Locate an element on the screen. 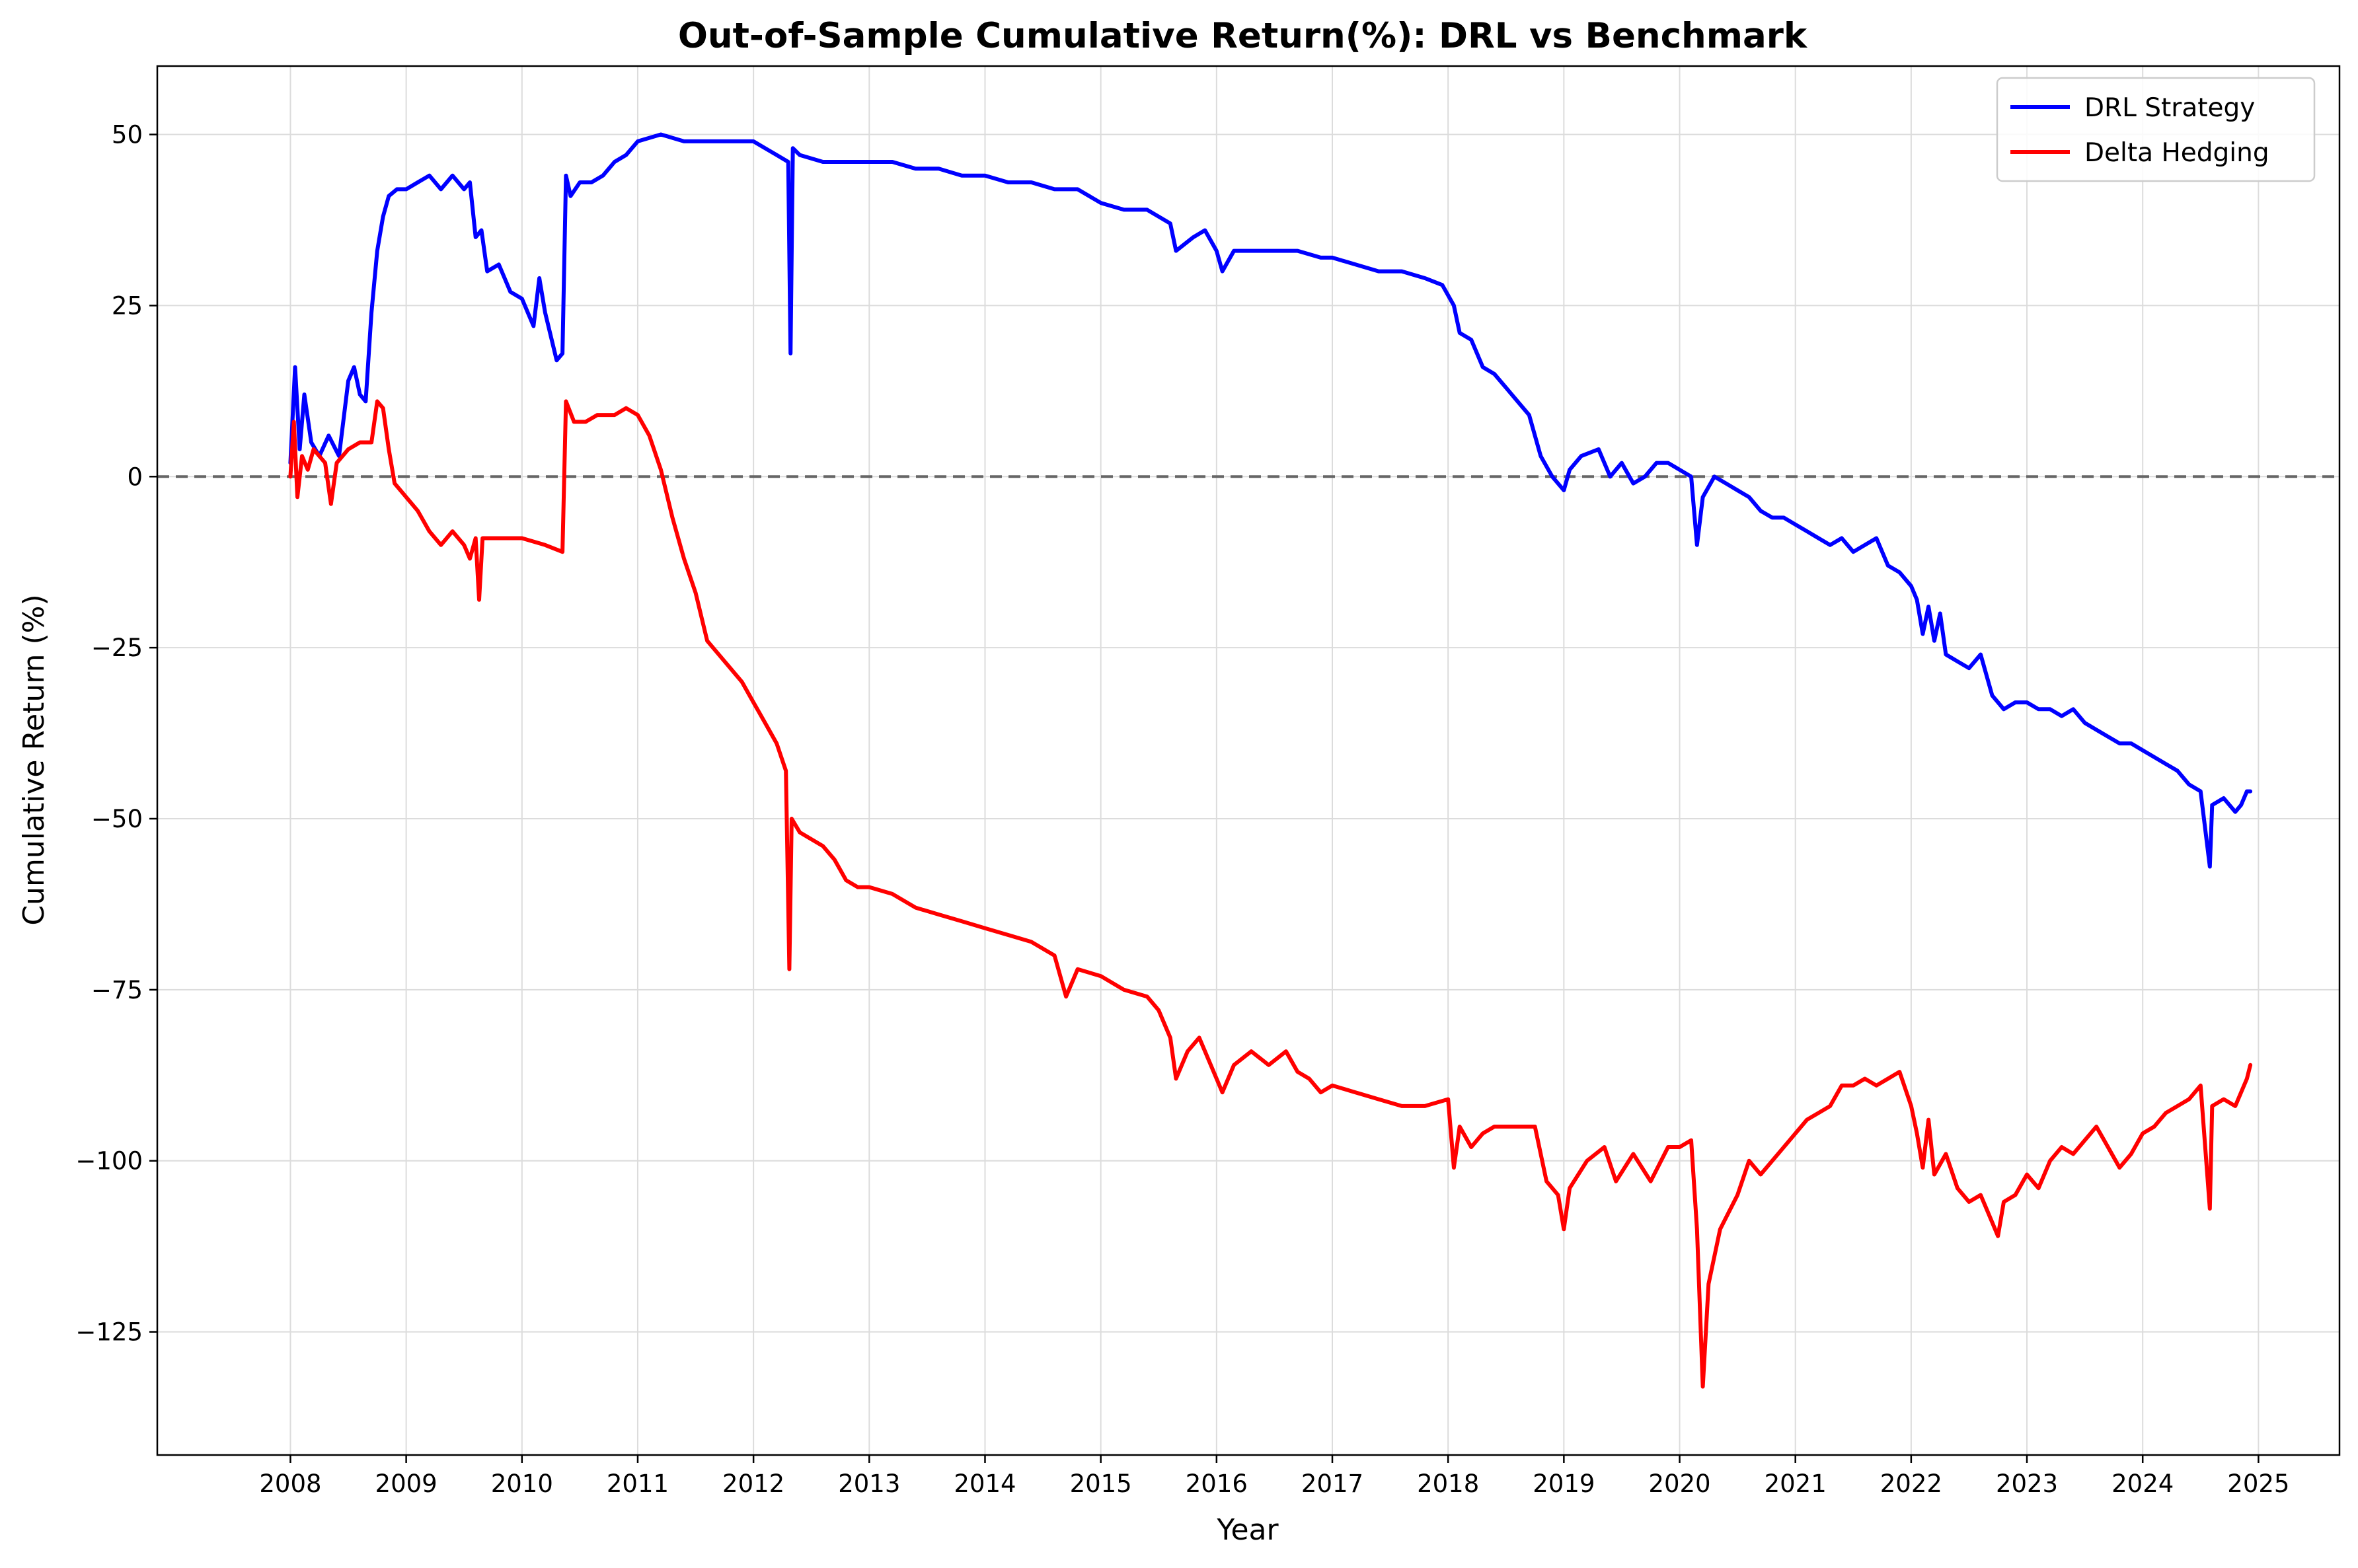 The height and width of the screenshot is (1568, 2358). x-tick-label: 2012 is located at coordinates (753, 1484).